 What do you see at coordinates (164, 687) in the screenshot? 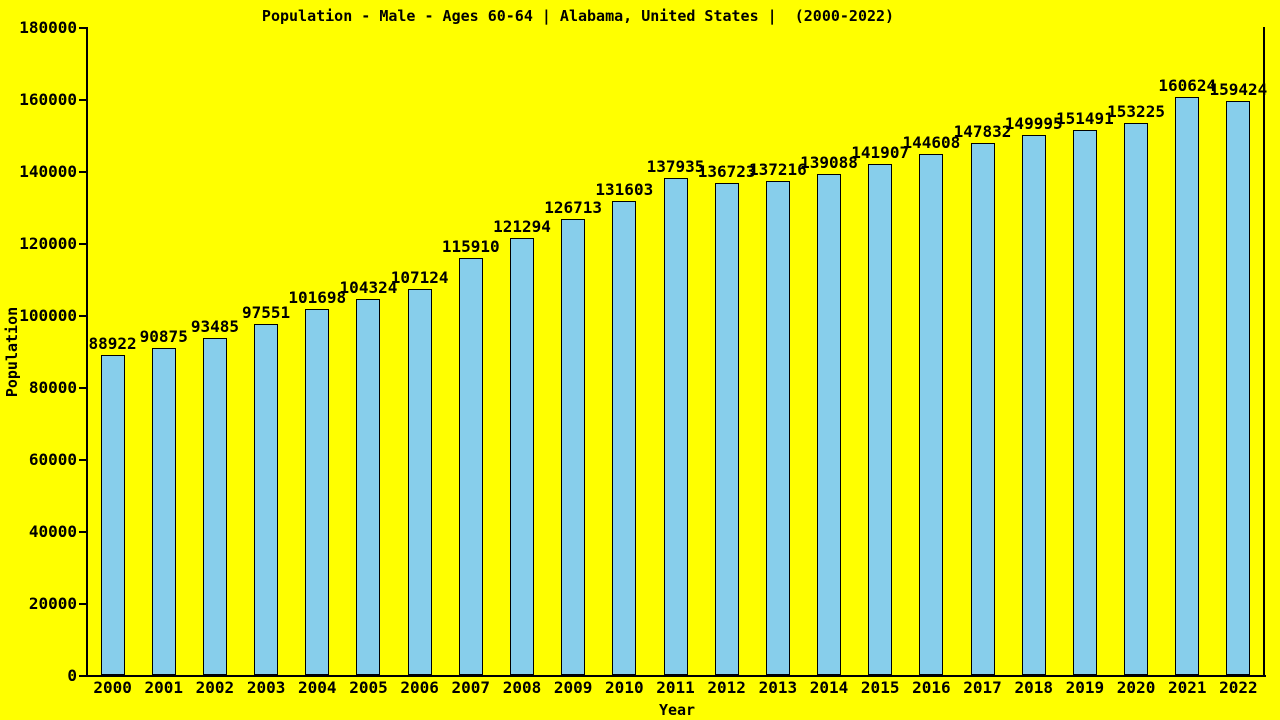
I see `x-tick-label-2001: 2001` at bounding box center [164, 687].